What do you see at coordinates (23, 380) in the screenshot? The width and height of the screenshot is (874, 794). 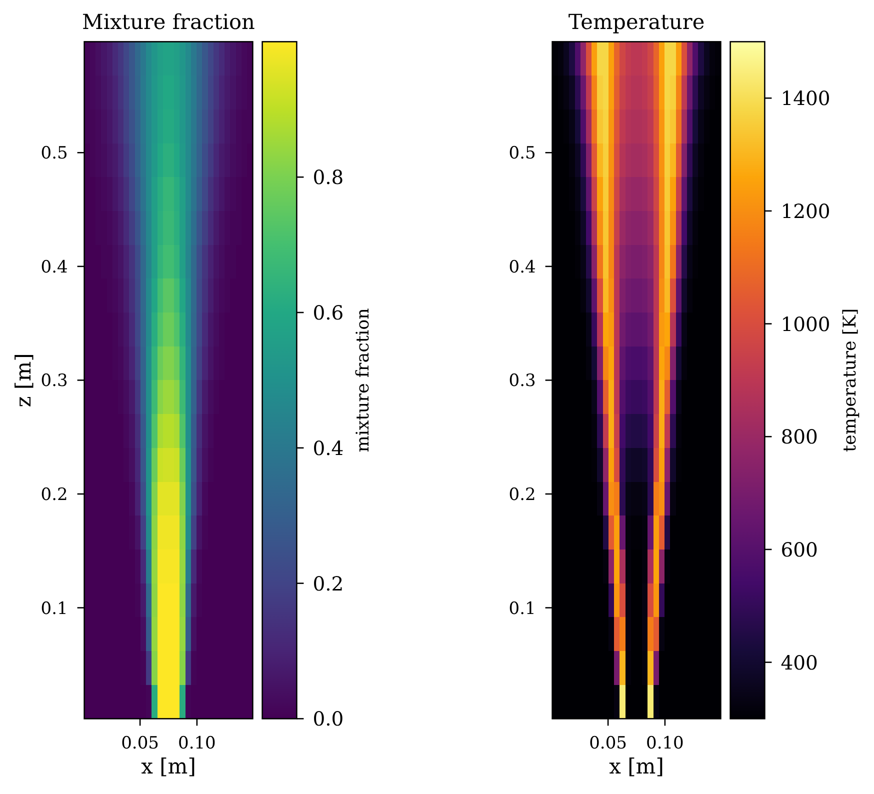 I see `y-axis-title: z [m]` at bounding box center [23, 380].